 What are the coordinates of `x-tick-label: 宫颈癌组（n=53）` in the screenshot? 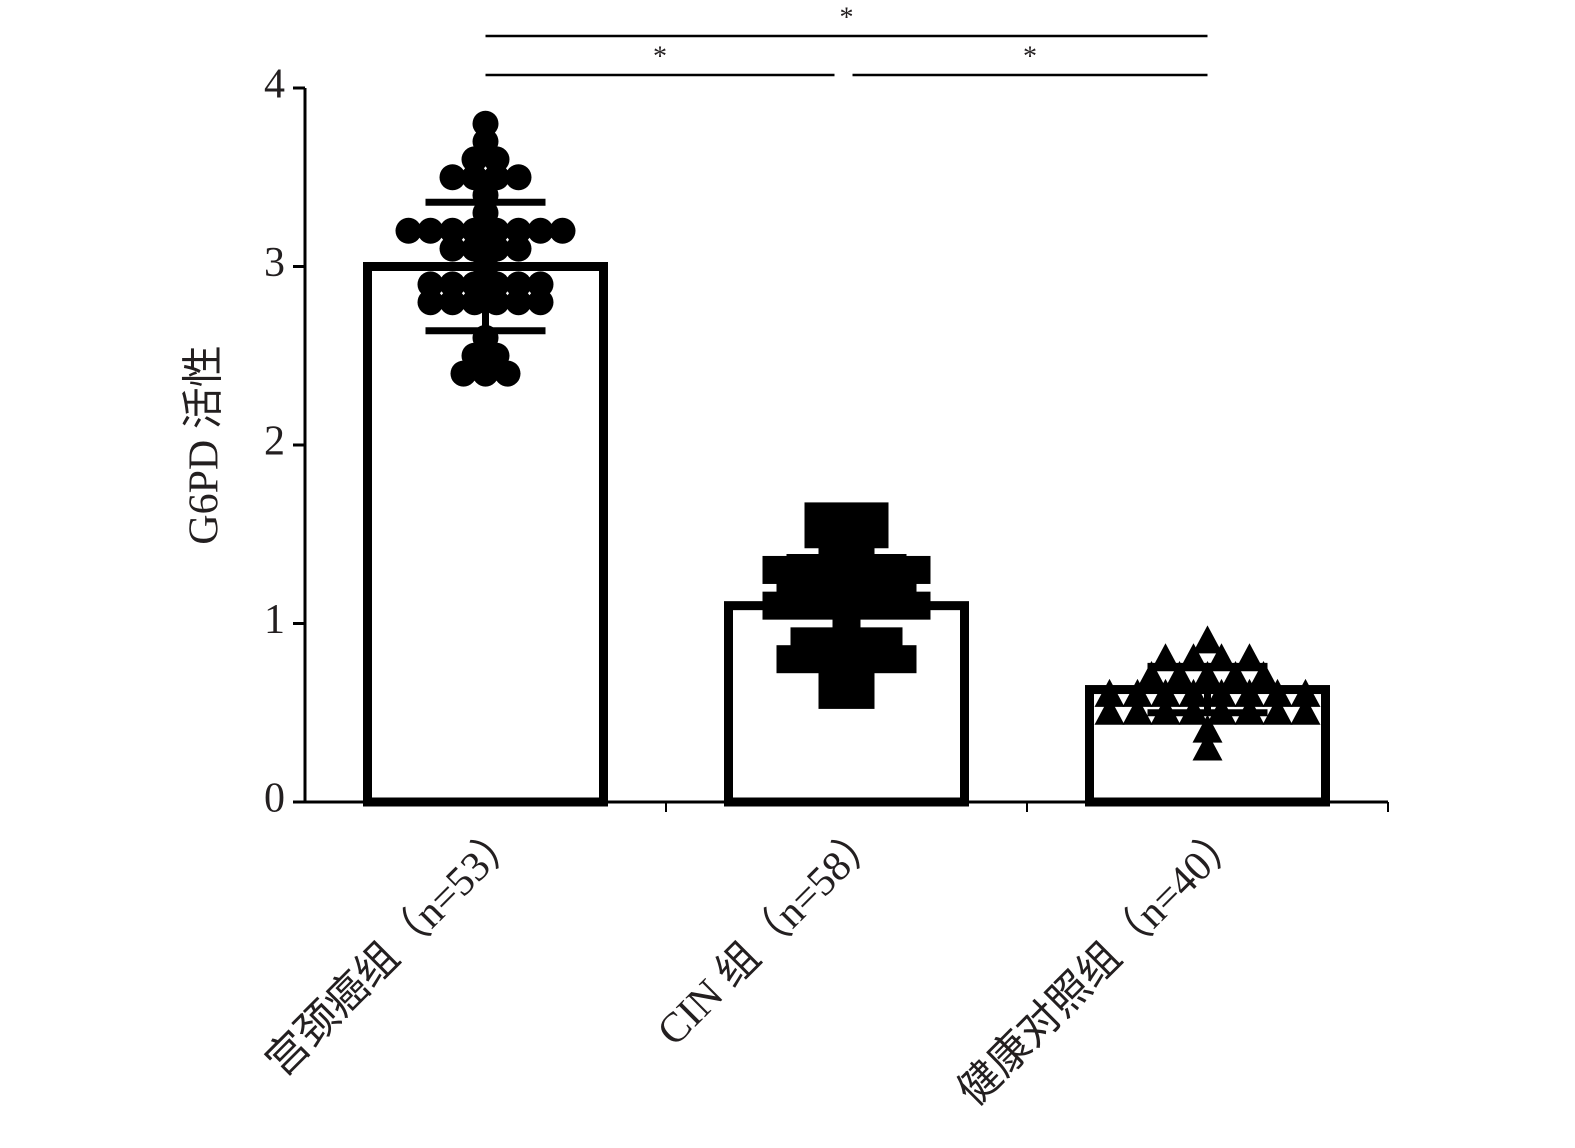 It's located at (393, 949).